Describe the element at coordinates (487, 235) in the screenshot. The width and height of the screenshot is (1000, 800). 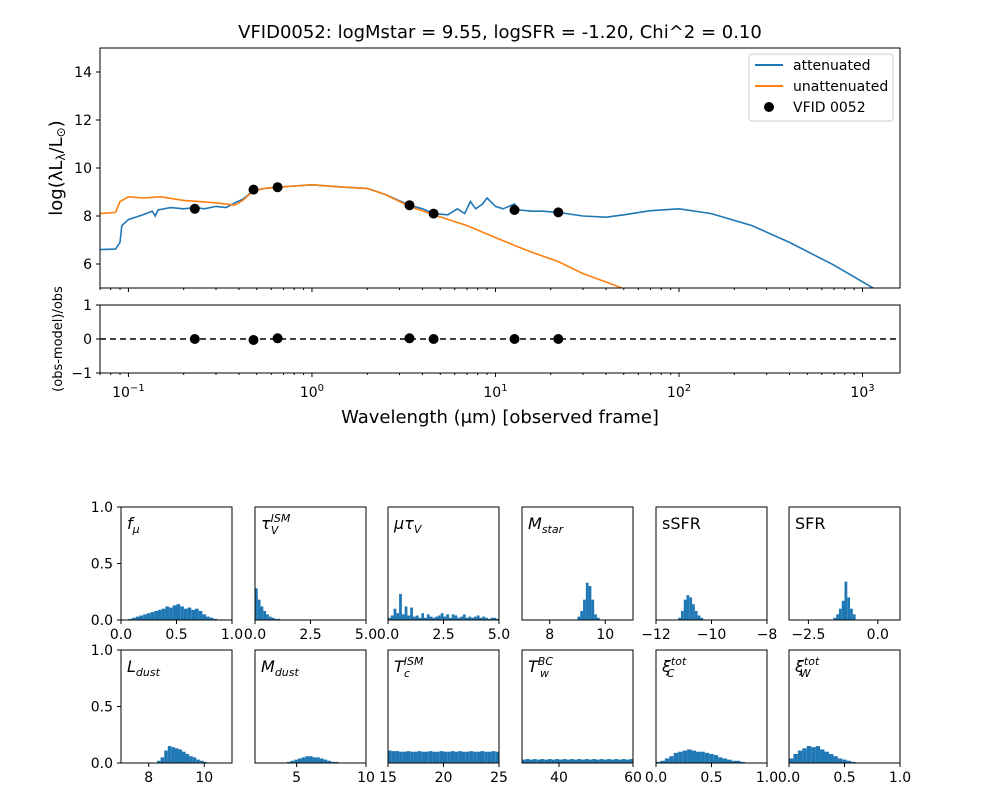
I see `series-line-attenuated` at that location.